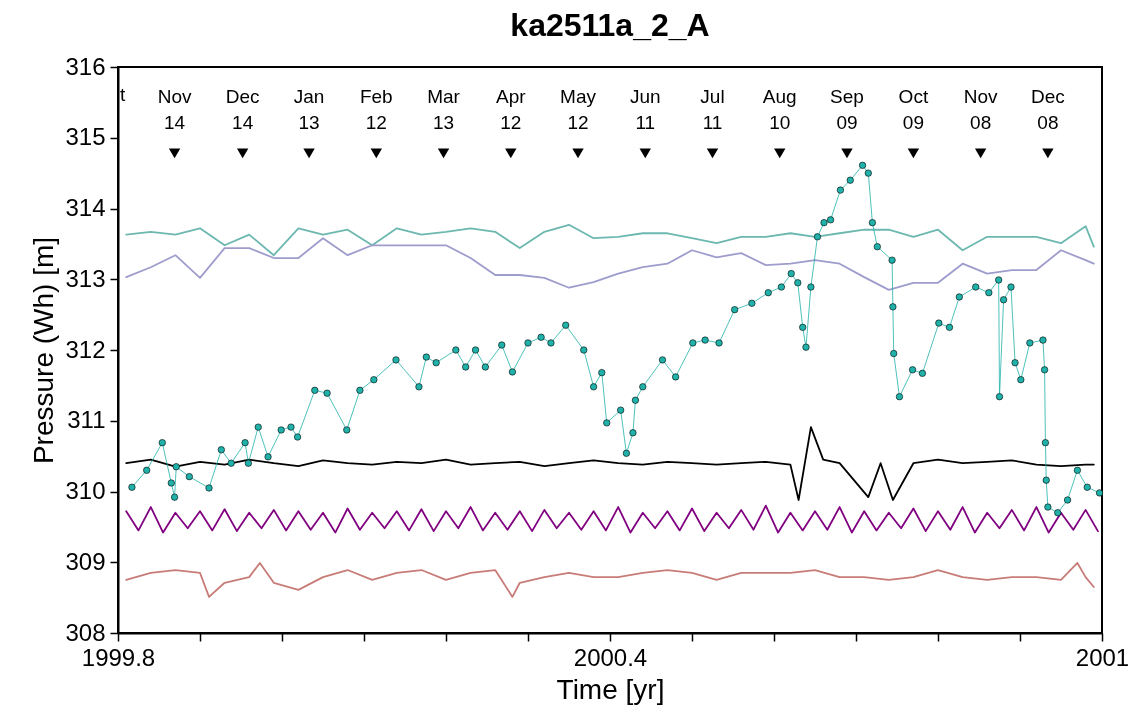 This screenshot has width=1136, height=720. Describe the element at coordinates (118, 657) in the screenshot. I see `x-tick-label: 1999.8` at that location.